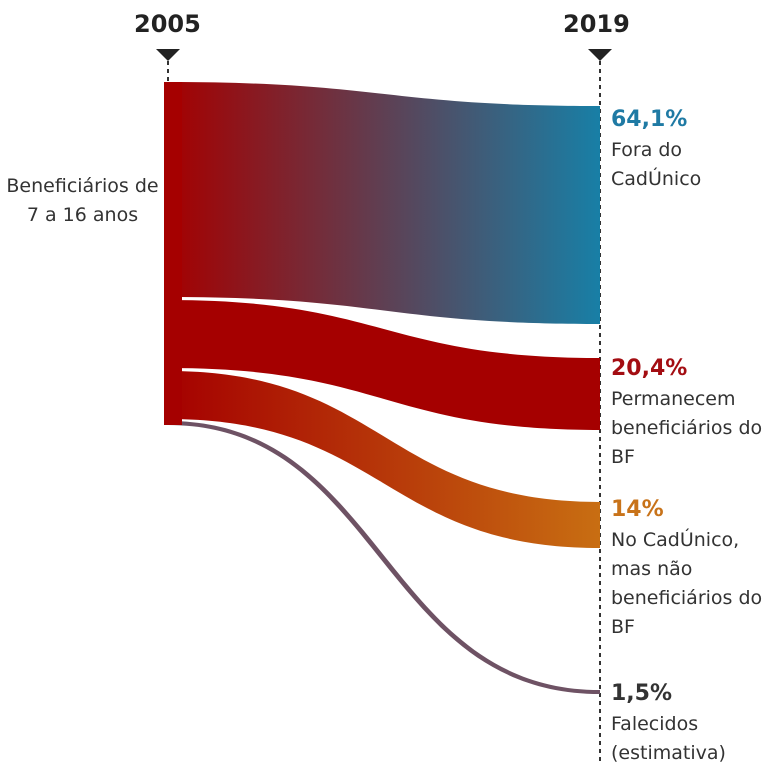  I want to click on year-end-marker, so click(600, 55).